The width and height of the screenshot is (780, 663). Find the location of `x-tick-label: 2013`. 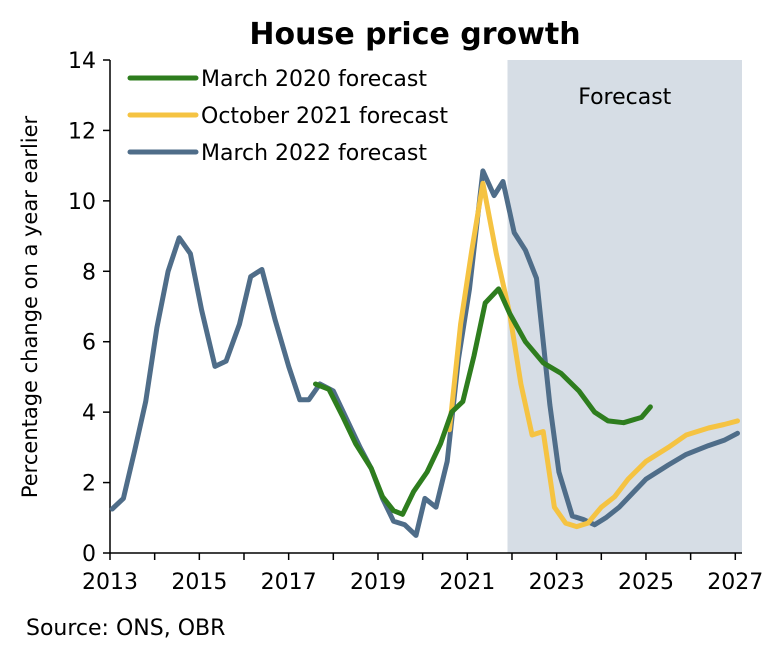

x-tick-label: 2013 is located at coordinates (110, 582).